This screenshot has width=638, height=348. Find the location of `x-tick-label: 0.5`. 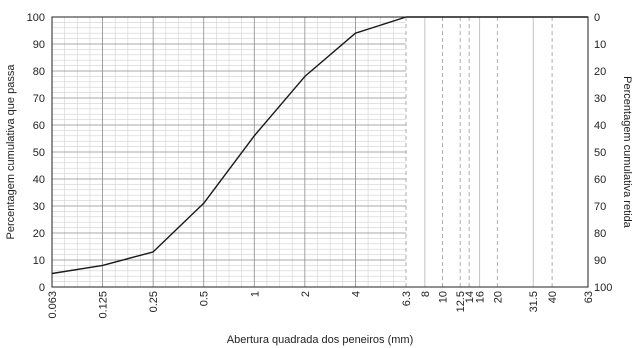

x-tick-label: 0.5 is located at coordinates (205, 298).